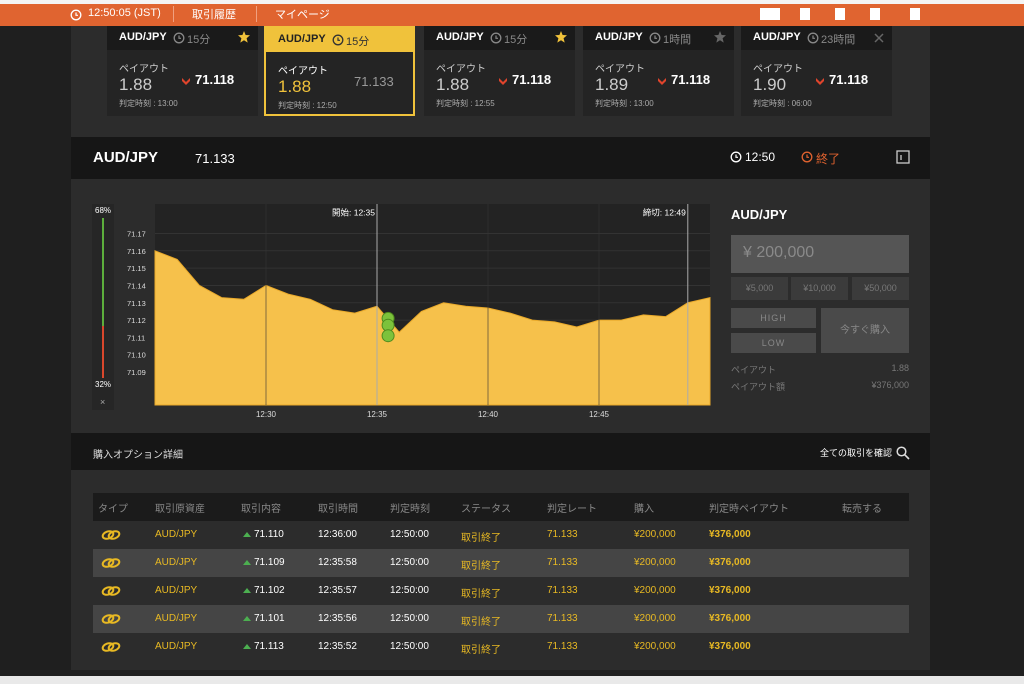  Describe the element at coordinates (215, 158) in the screenshot. I see `asset-rate: 71.133` at that location.